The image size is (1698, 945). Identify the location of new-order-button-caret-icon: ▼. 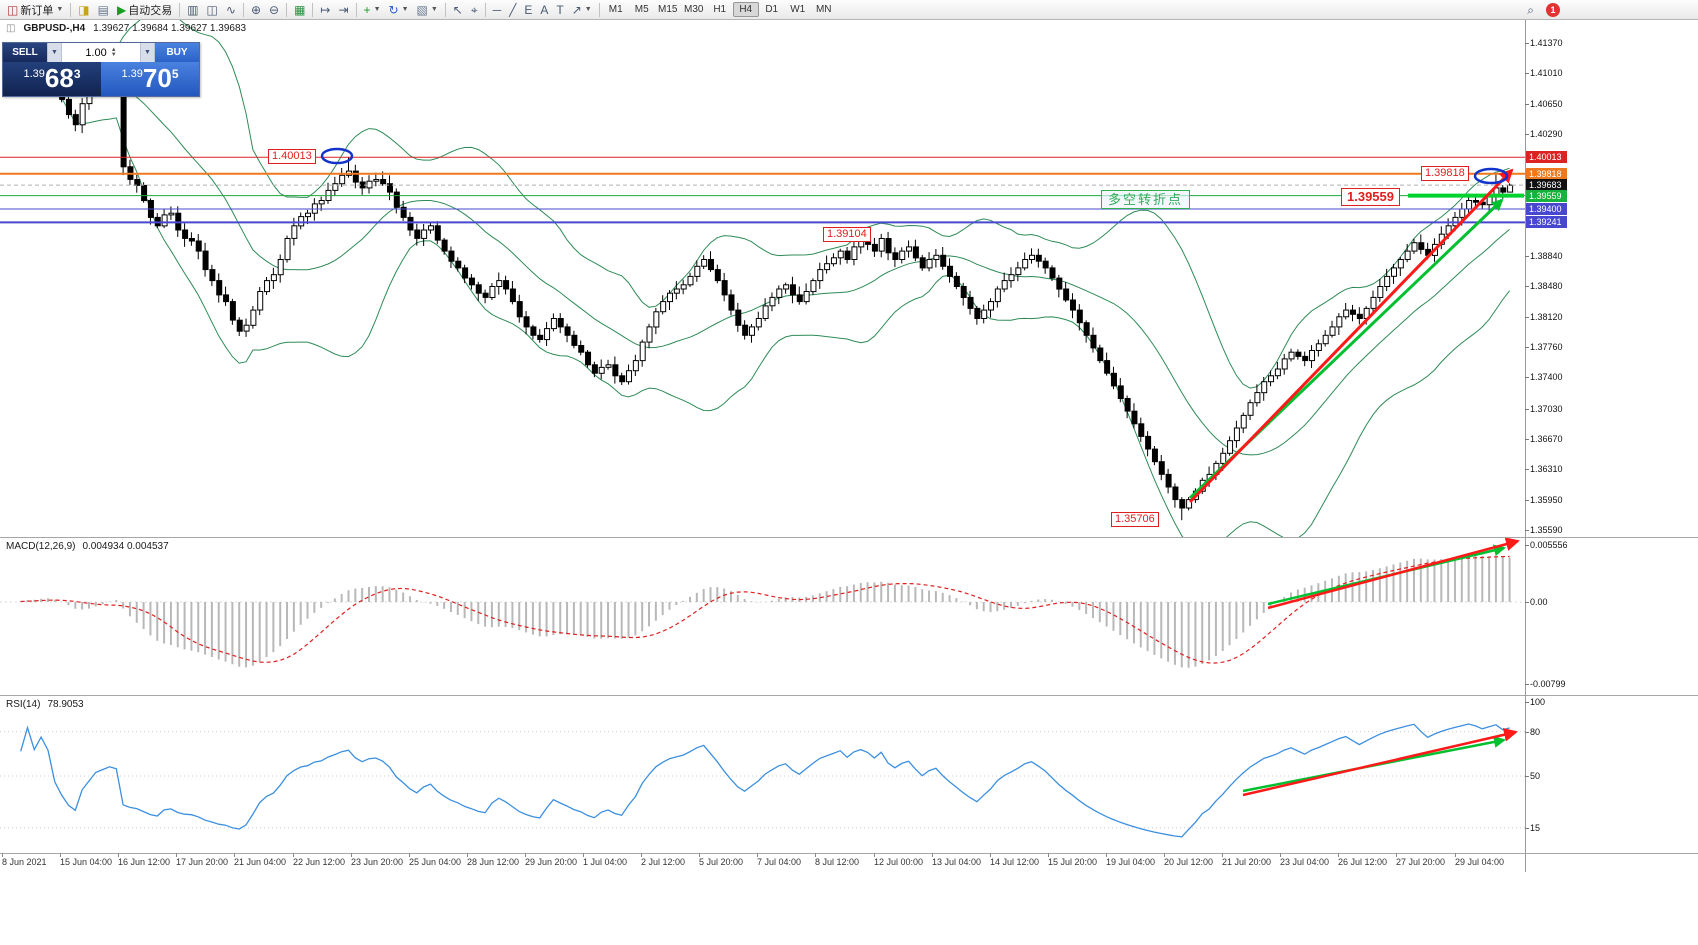
(60, 9).